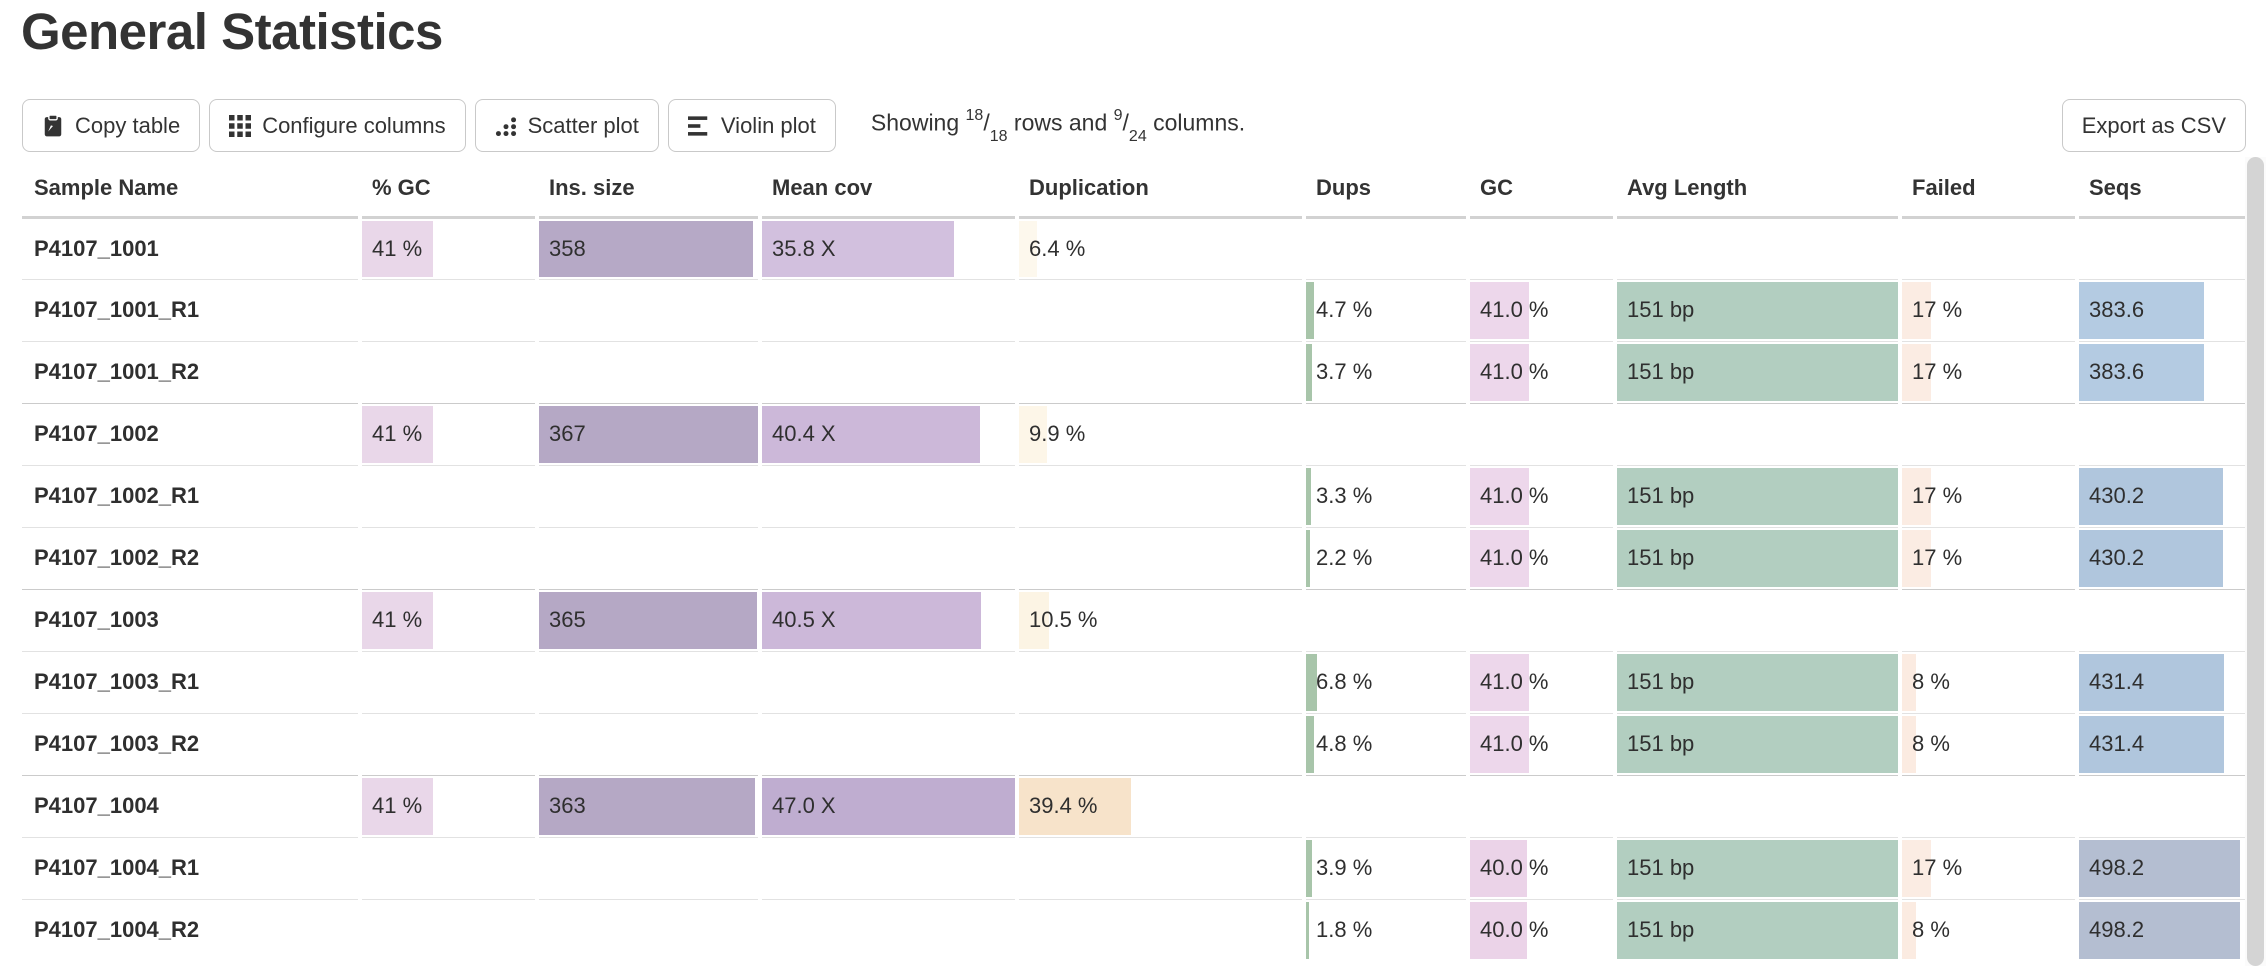 The image size is (2266, 966). I want to click on export-csv-button: Export as CSV, so click(2153, 125).